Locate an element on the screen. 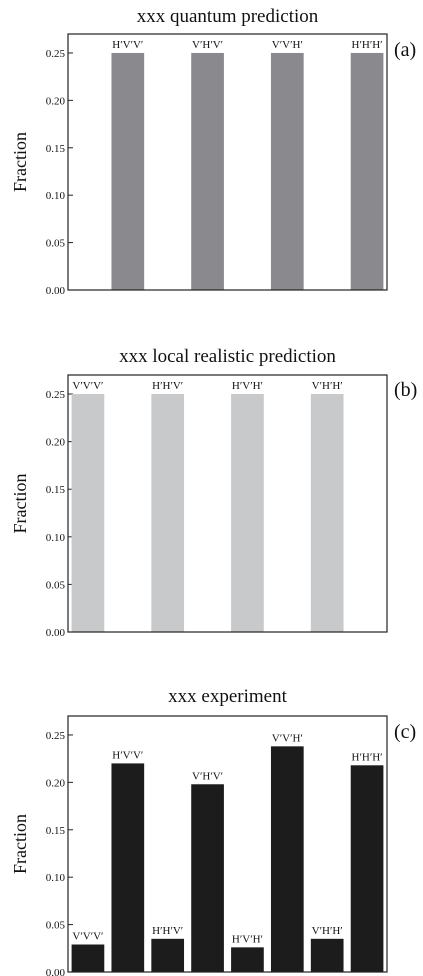  chart-title: xxx local realistic prediction is located at coordinates (227, 356).